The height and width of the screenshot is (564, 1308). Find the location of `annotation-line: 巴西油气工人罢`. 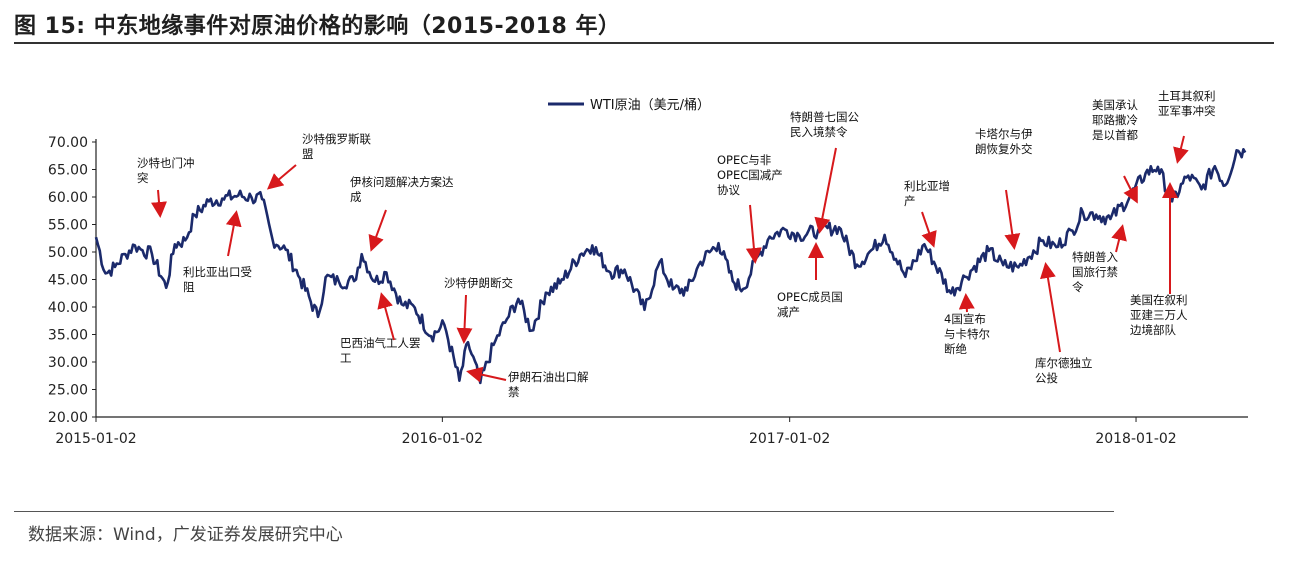

annotation-line: 巴西油气工人罢 is located at coordinates (380, 343).